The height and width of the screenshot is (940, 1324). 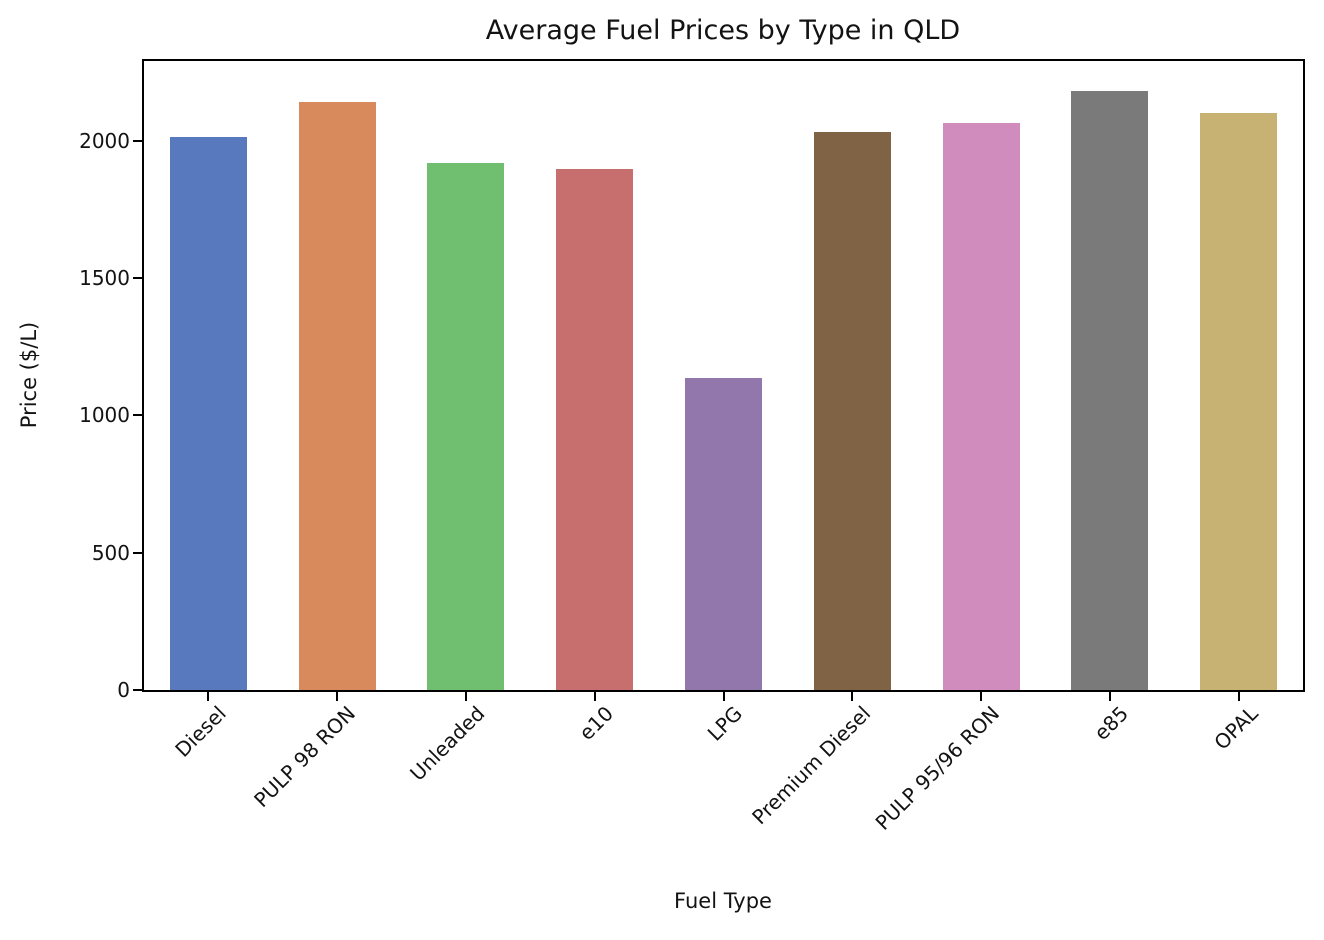 What do you see at coordinates (1109, 390) in the screenshot?
I see `bar-e85` at bounding box center [1109, 390].